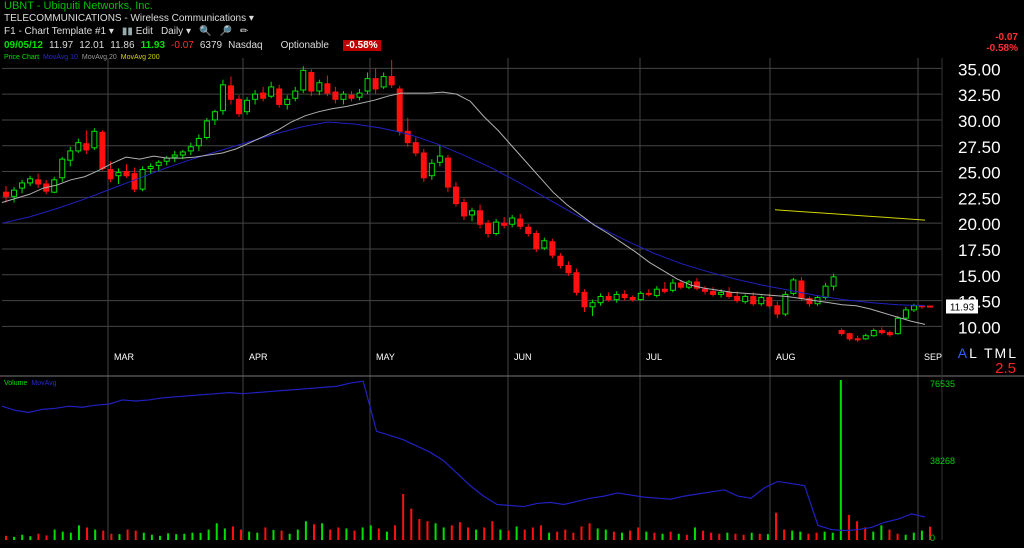 Image resolution: width=1024 pixels, height=548 pixels. I want to click on month-label: SEP, so click(933, 357).